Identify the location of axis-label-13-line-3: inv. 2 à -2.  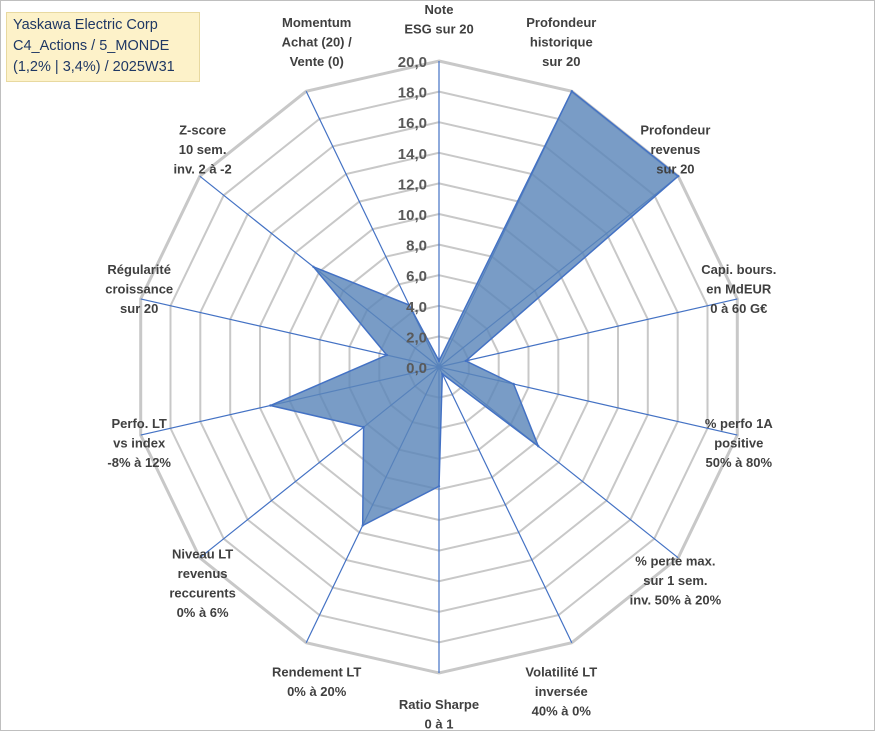
(202, 169).